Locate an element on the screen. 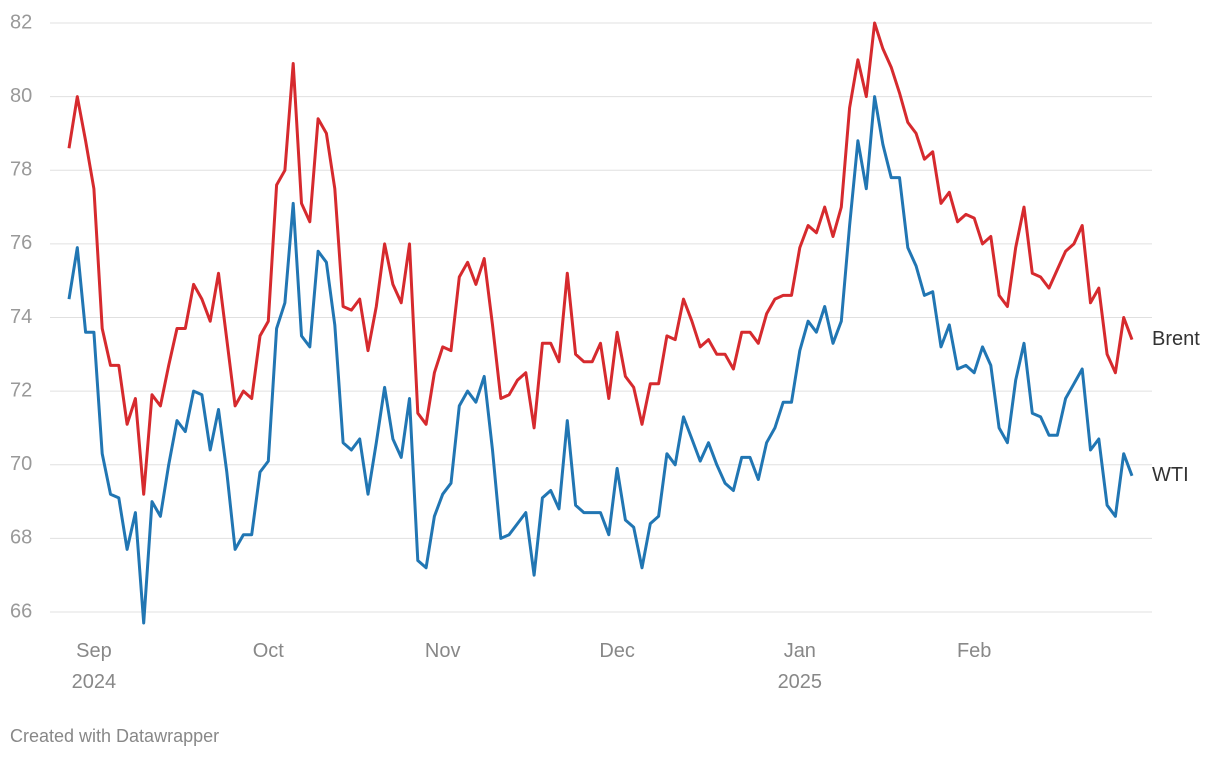 The width and height of the screenshot is (1220, 760). x-tick-label: Nov is located at coordinates (442, 651).